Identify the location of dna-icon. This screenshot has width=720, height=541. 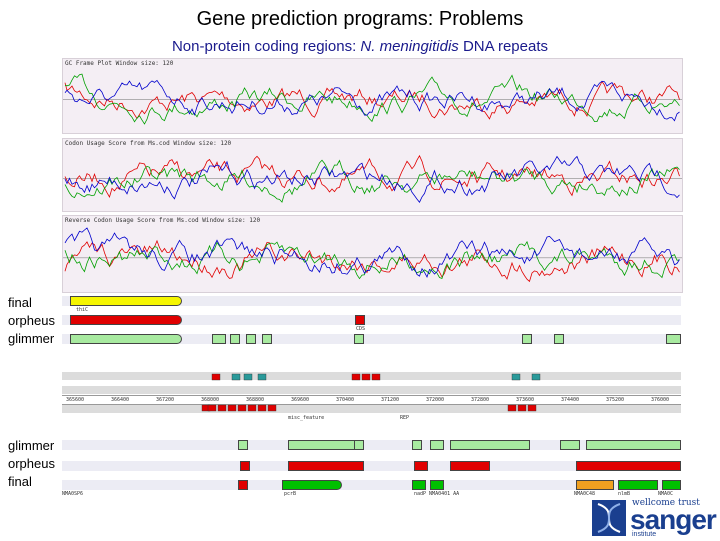
(609, 518).